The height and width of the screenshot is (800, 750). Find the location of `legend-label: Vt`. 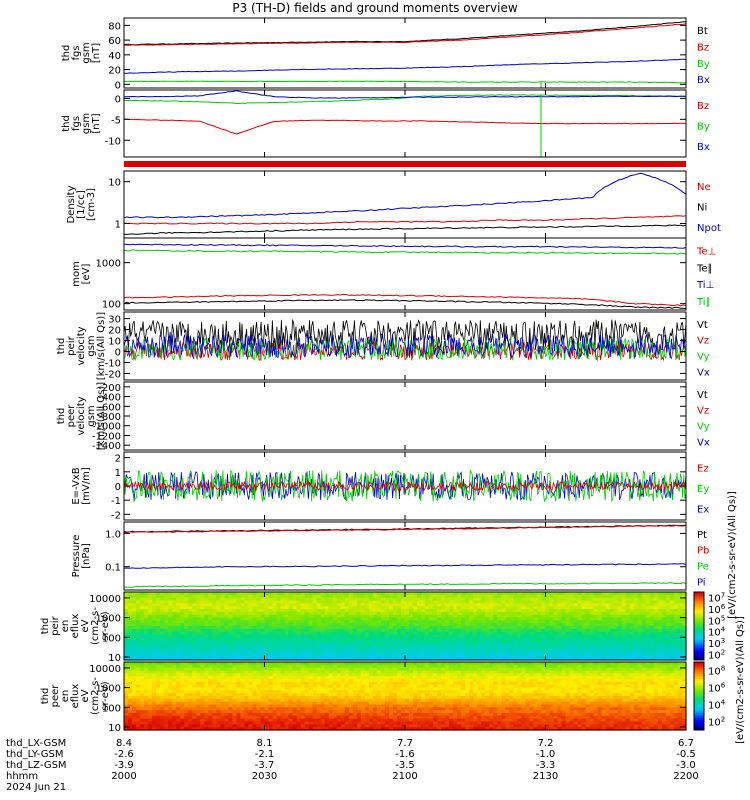

legend-label: Vt is located at coordinates (702, 325).